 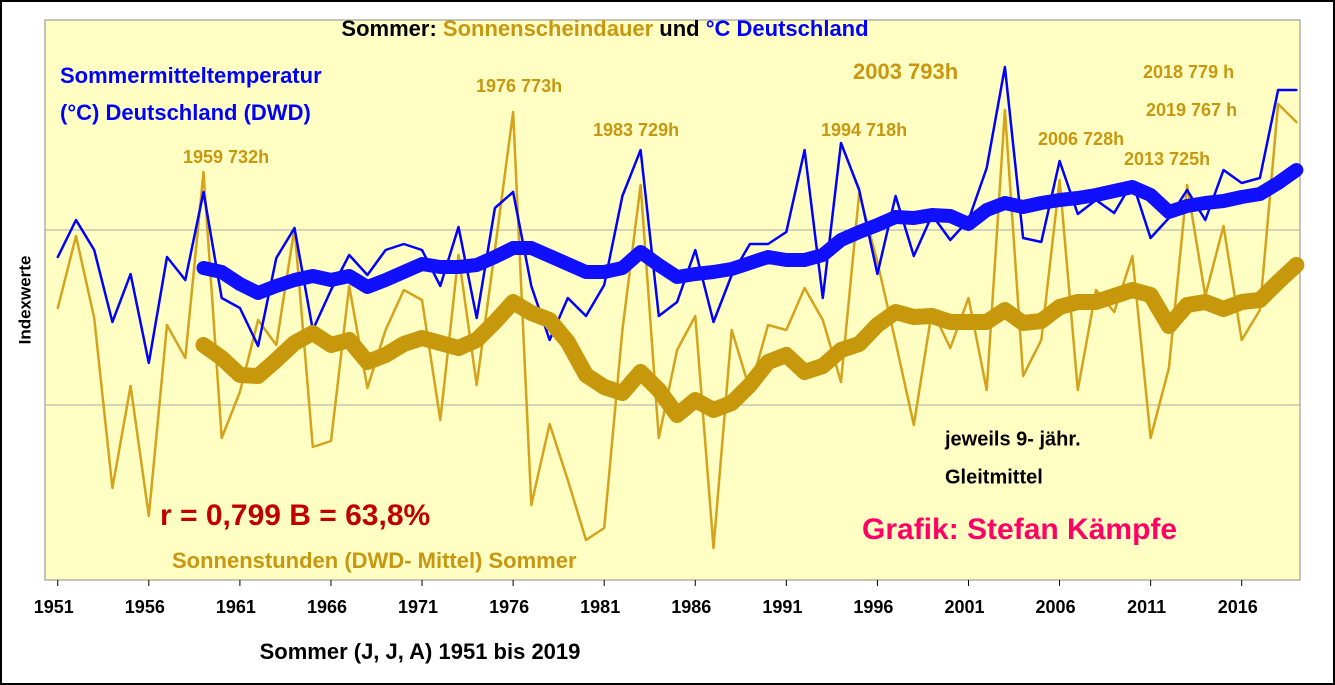 What do you see at coordinates (191, 75) in the screenshot?
I see `annotation: Sommermitteltemperatur` at bounding box center [191, 75].